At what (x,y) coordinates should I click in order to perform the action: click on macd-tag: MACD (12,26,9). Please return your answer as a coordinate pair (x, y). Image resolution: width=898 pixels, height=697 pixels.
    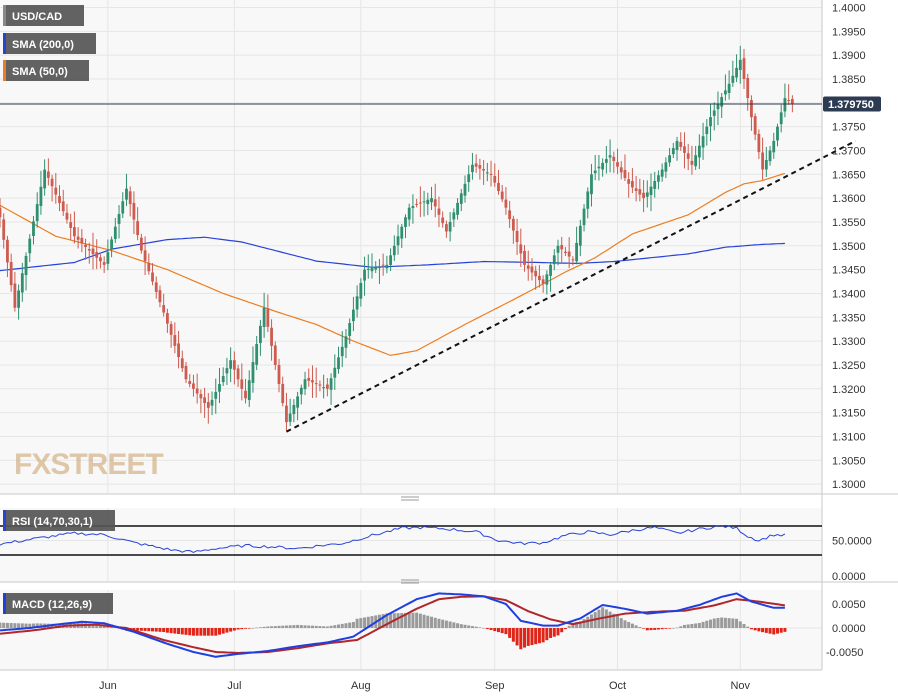
    Looking at the image, I should click on (58, 603).